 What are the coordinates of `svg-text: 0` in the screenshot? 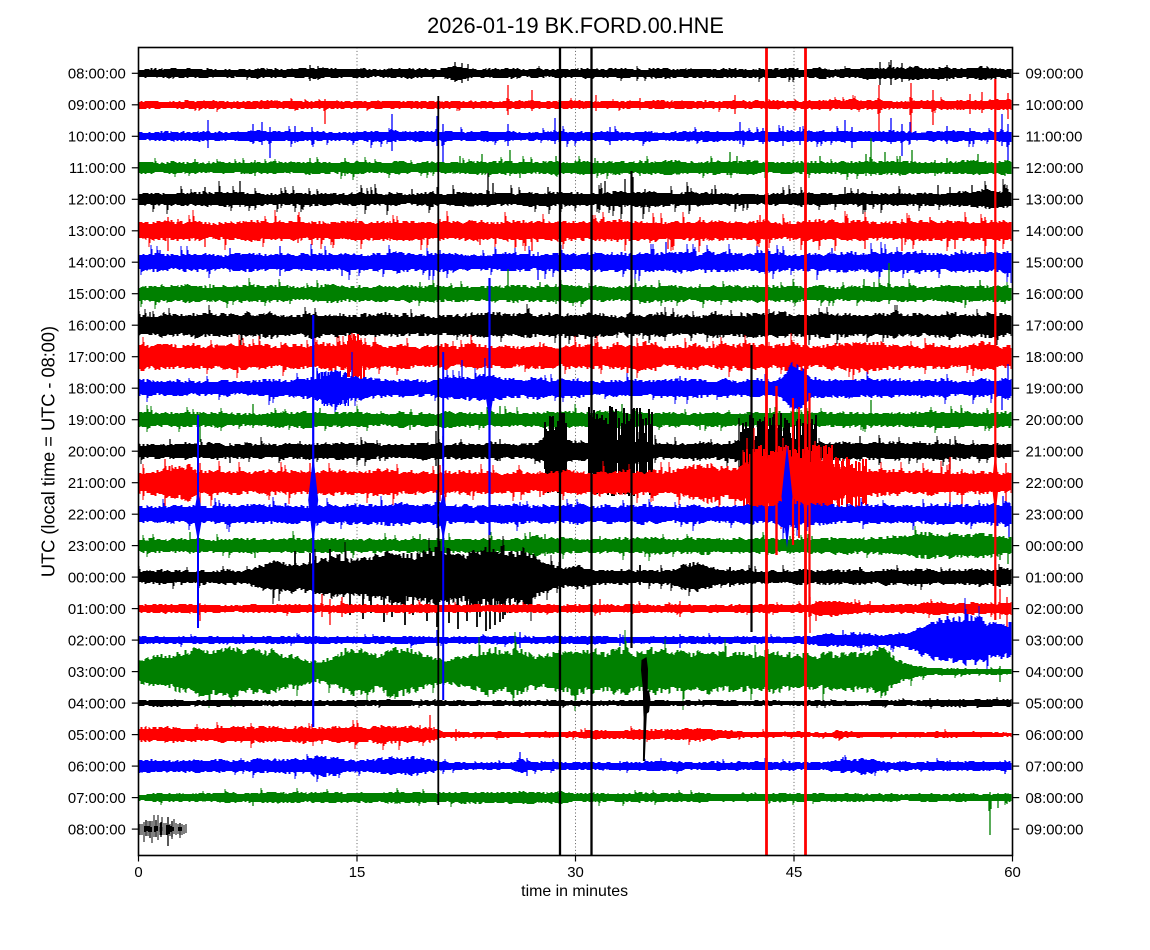 It's located at (138, 873).